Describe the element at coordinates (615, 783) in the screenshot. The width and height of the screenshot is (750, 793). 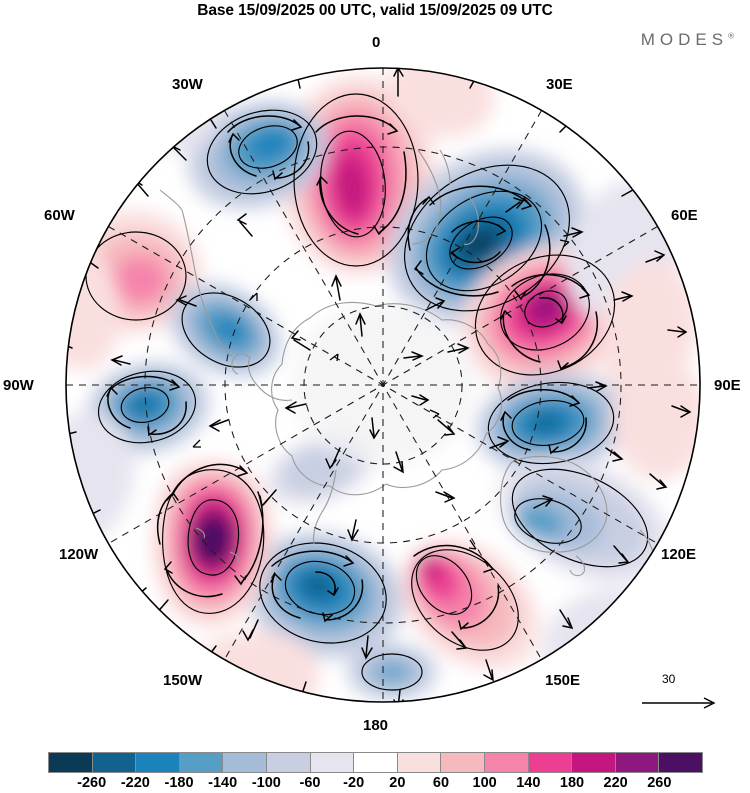
I see `colorbar-tick: 220` at that location.